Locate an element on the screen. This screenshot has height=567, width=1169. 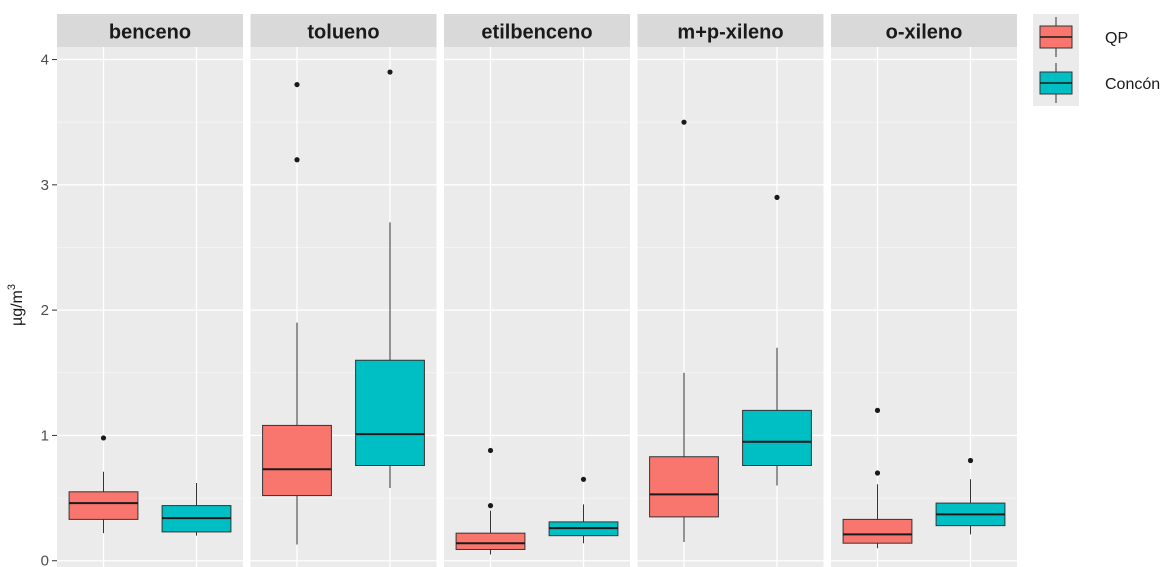
facet-strip-title: m+p-xileno is located at coordinates (730, 33).